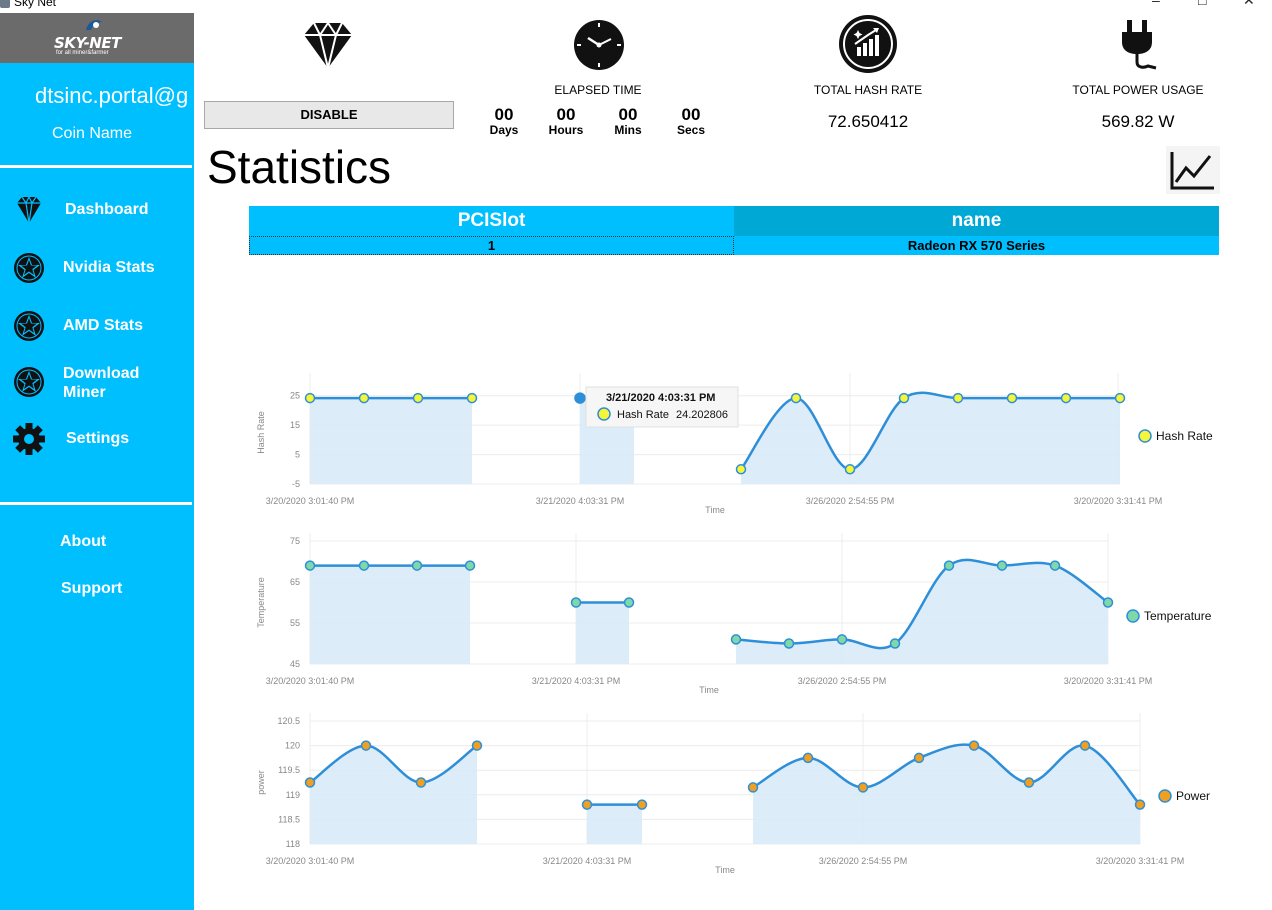 The width and height of the screenshot is (1272, 910). What do you see at coordinates (1249, 4) in the screenshot?
I see `close-button: ✕` at bounding box center [1249, 4].